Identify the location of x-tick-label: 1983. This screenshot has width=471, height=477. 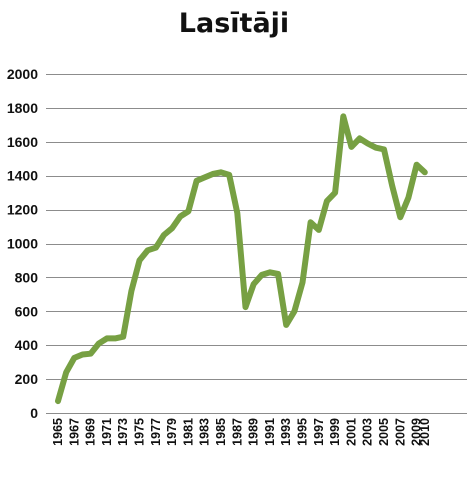
(205, 432).